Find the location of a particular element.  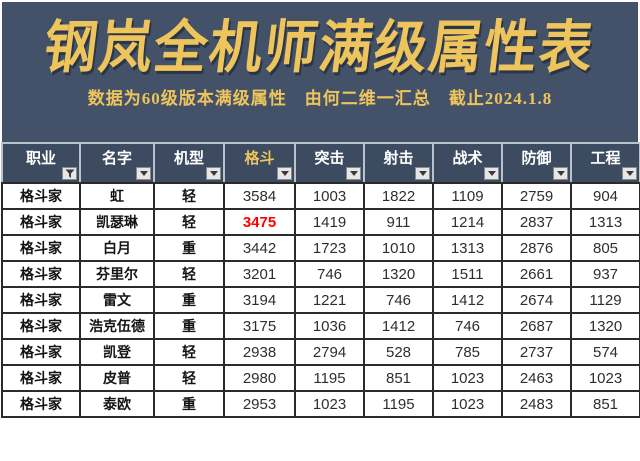

stat-cell: 2980 is located at coordinates (259, 378).